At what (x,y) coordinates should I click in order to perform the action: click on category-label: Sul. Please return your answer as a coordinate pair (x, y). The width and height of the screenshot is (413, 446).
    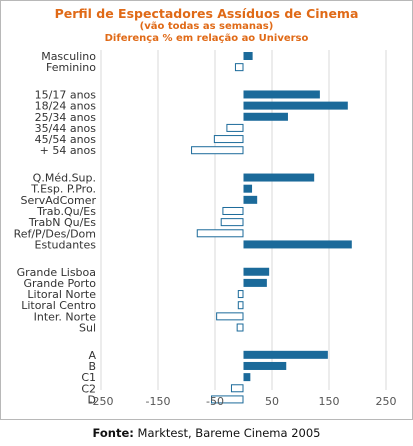
    Looking at the image, I should click on (87, 328).